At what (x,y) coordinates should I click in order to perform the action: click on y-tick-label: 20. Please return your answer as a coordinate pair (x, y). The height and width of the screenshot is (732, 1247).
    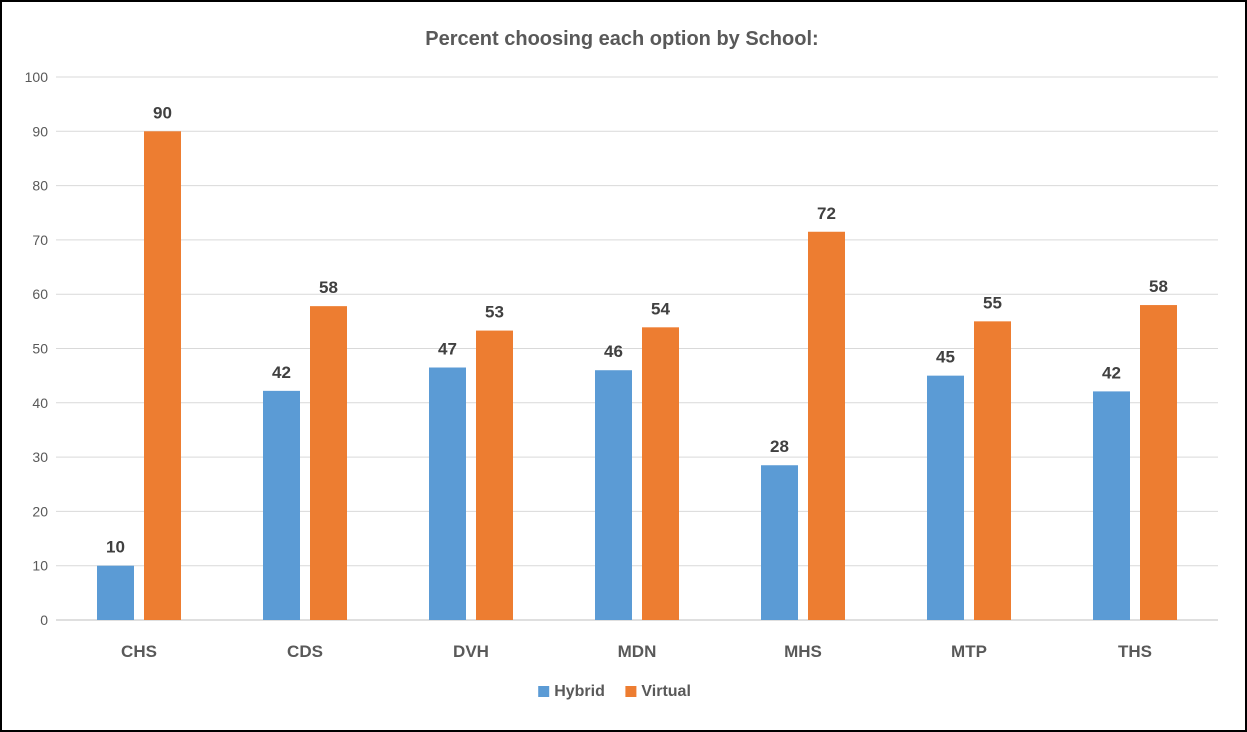
    Looking at the image, I should click on (40, 511).